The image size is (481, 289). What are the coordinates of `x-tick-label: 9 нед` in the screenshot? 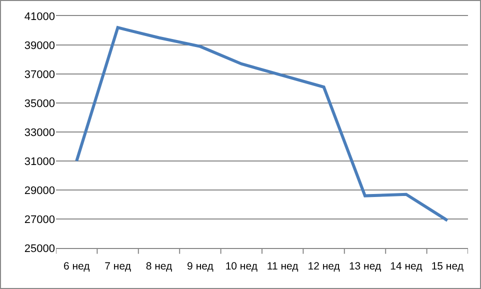 It's located at (200, 266).